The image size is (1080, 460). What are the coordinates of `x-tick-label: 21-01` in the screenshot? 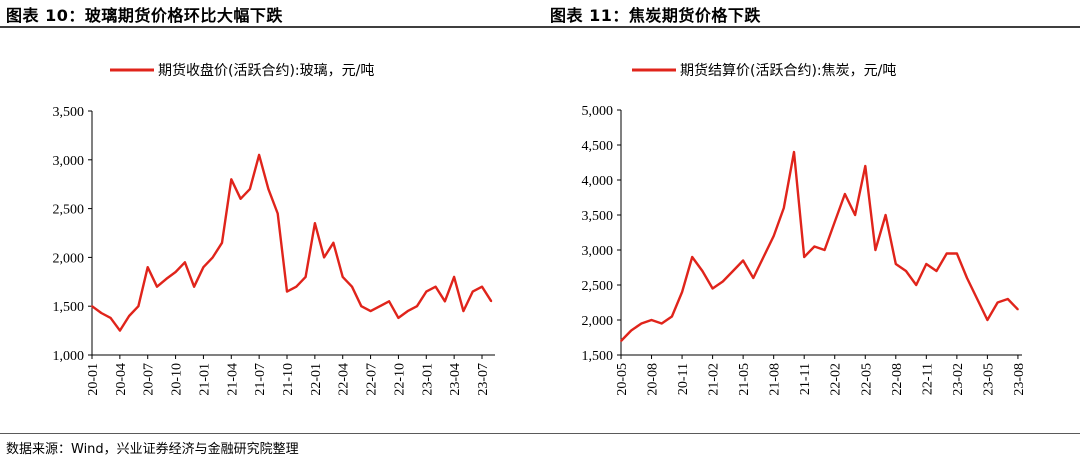 It's located at (204, 379).